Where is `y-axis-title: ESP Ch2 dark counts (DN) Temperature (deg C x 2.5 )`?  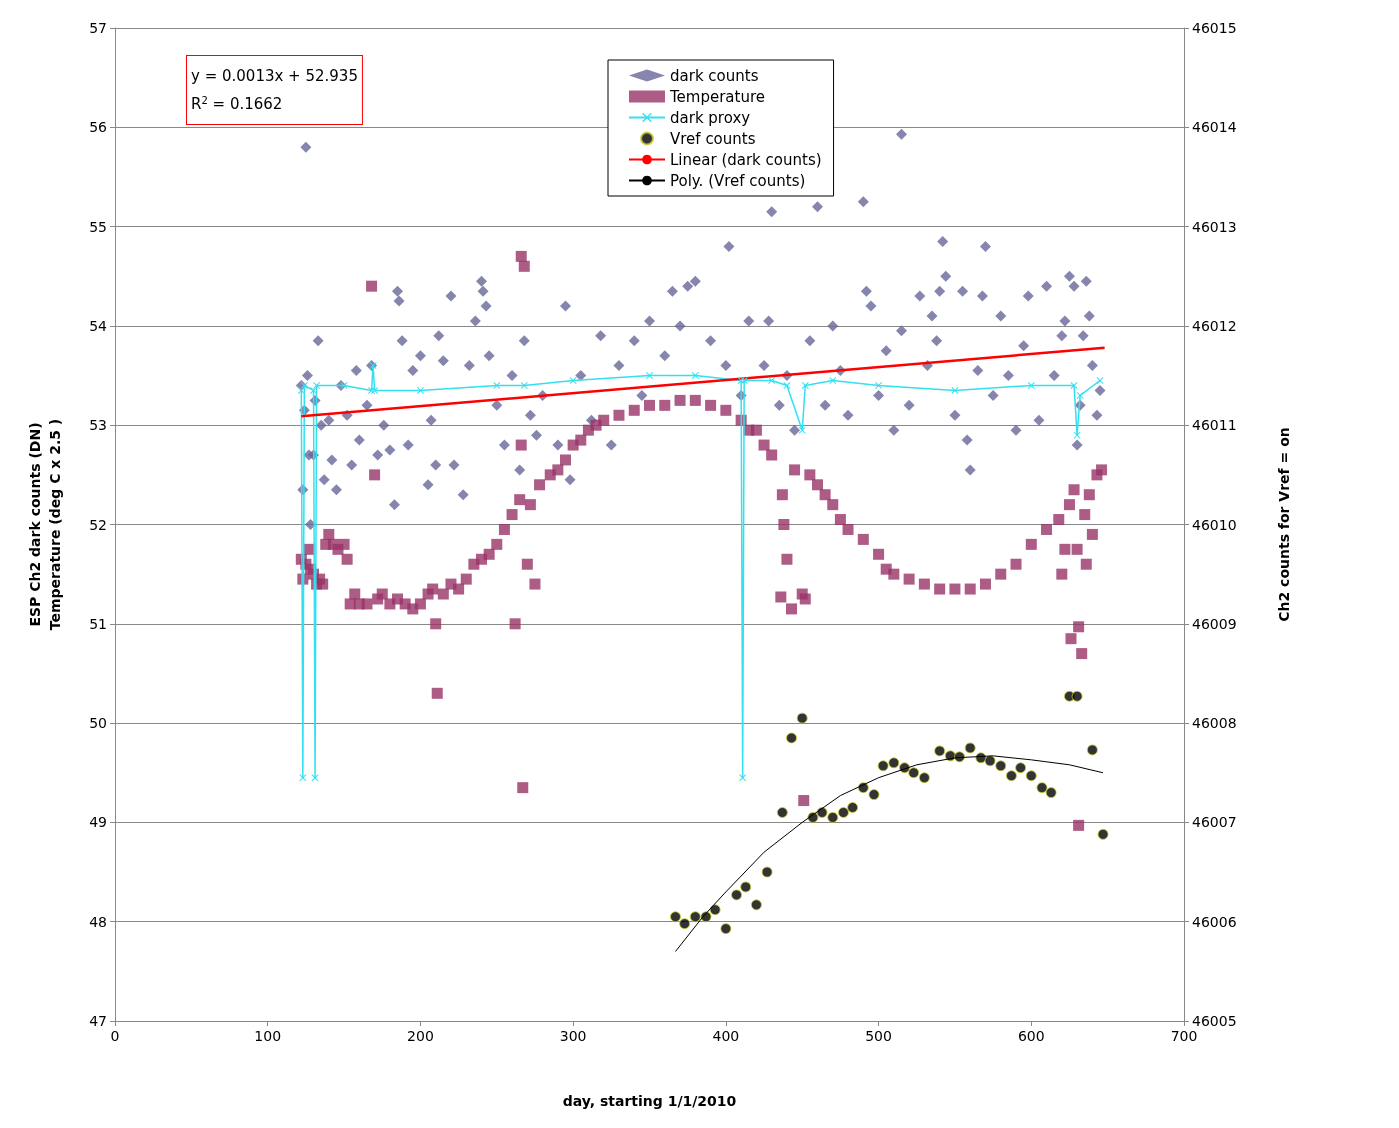
y-axis-title: ESP Ch2 dark counts (DN) Temperature (deg C x 2.5 ) is located at coordinates (45, 524).